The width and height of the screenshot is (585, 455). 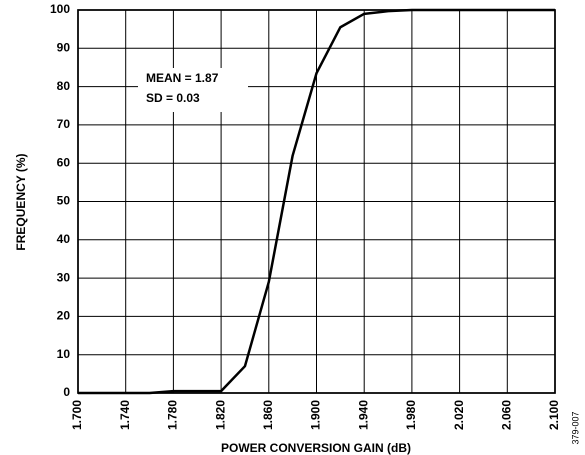 What do you see at coordinates (316, 448) in the screenshot?
I see `x-axis-label: POWER CONVERSION GAIN (dB)` at bounding box center [316, 448].